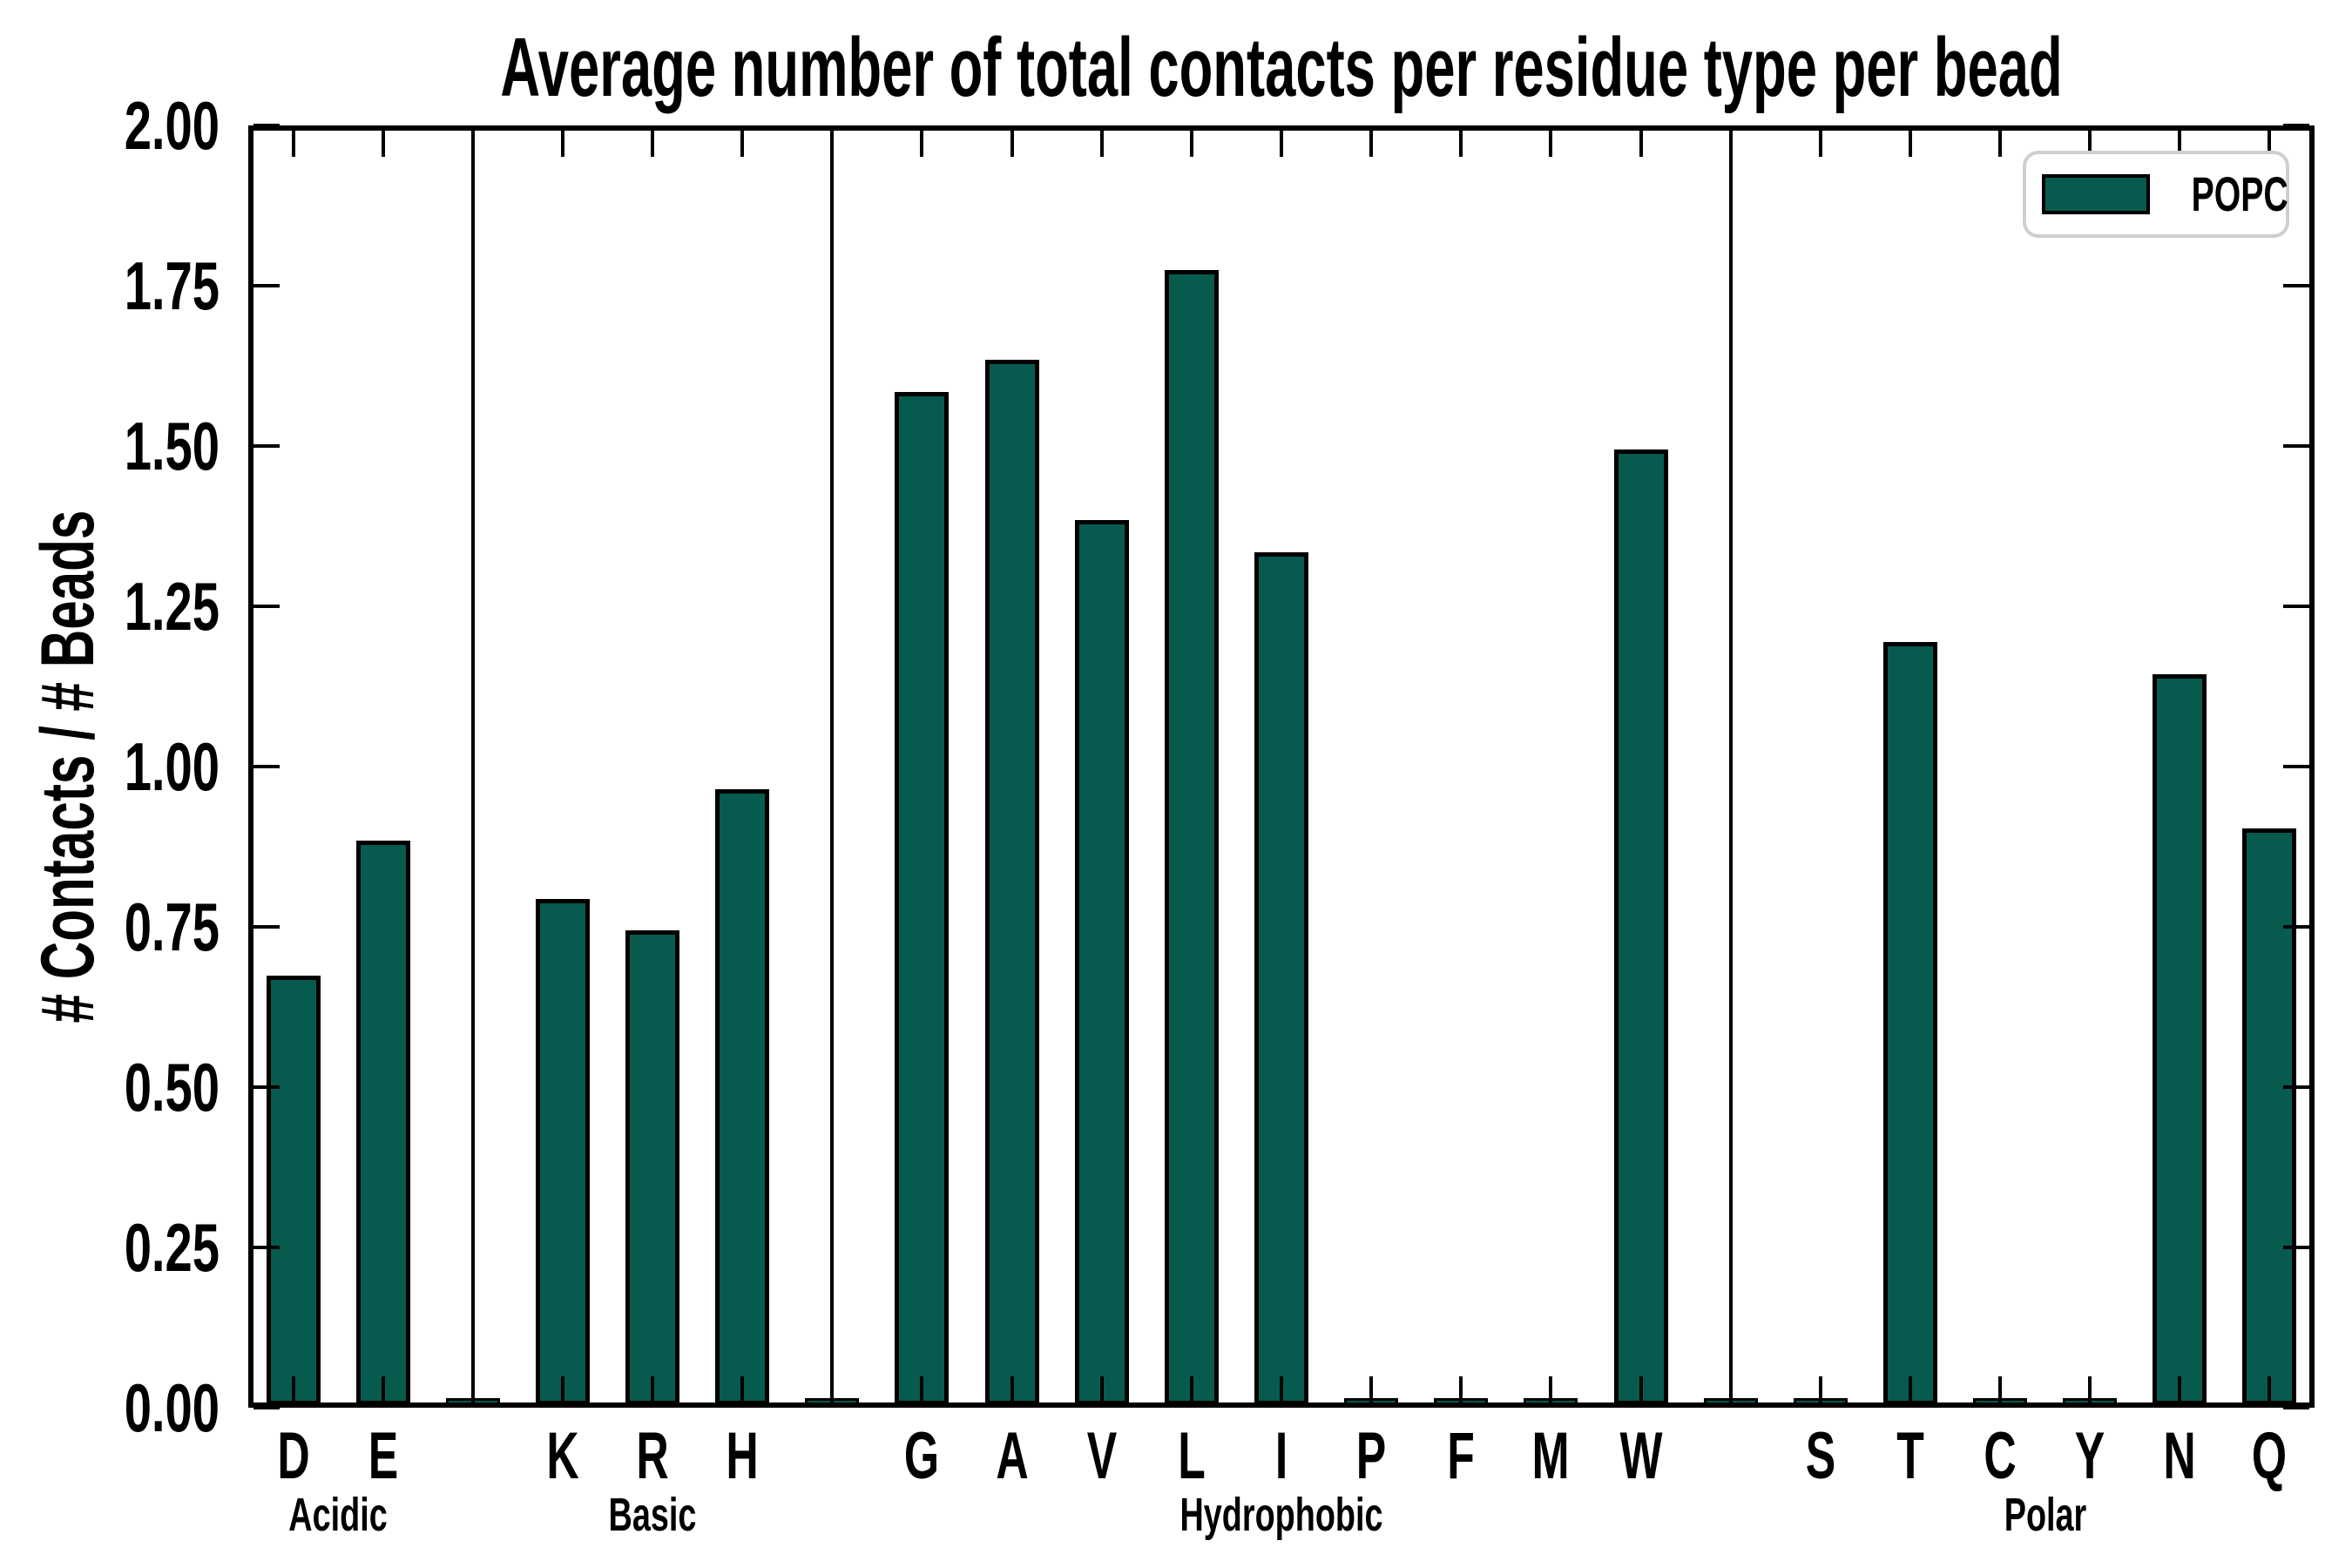 The image size is (2352, 1568). I want to click on y-axis-label: # Contacts / # Beads, so click(68, 767).